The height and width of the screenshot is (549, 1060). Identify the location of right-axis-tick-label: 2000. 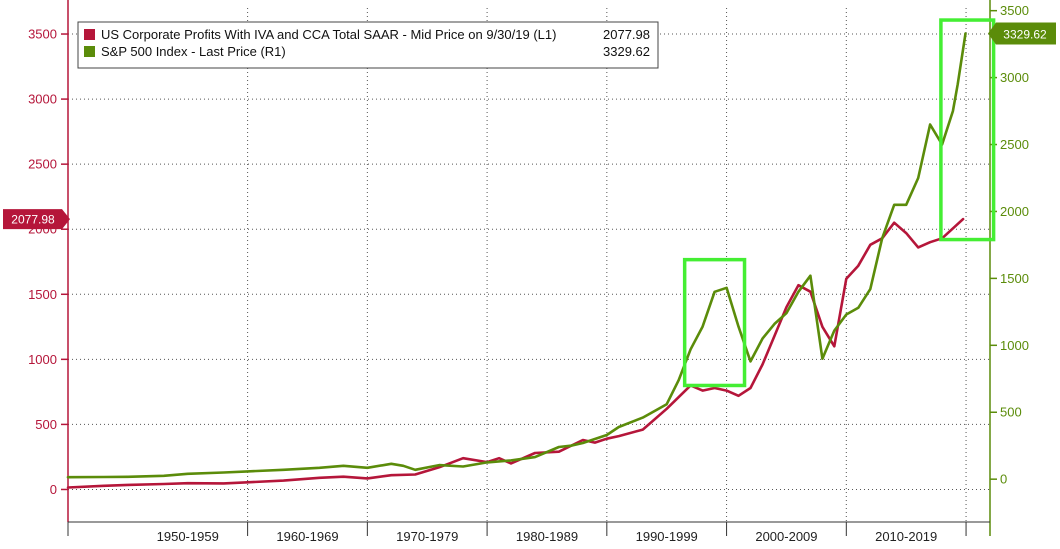
(1014, 211).